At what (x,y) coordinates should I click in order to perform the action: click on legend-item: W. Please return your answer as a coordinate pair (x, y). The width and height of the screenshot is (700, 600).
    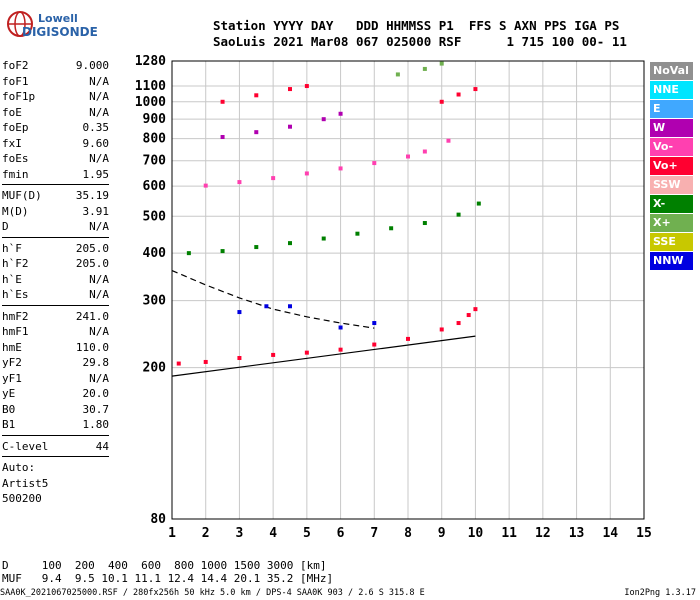
    Looking at the image, I should click on (671, 128).